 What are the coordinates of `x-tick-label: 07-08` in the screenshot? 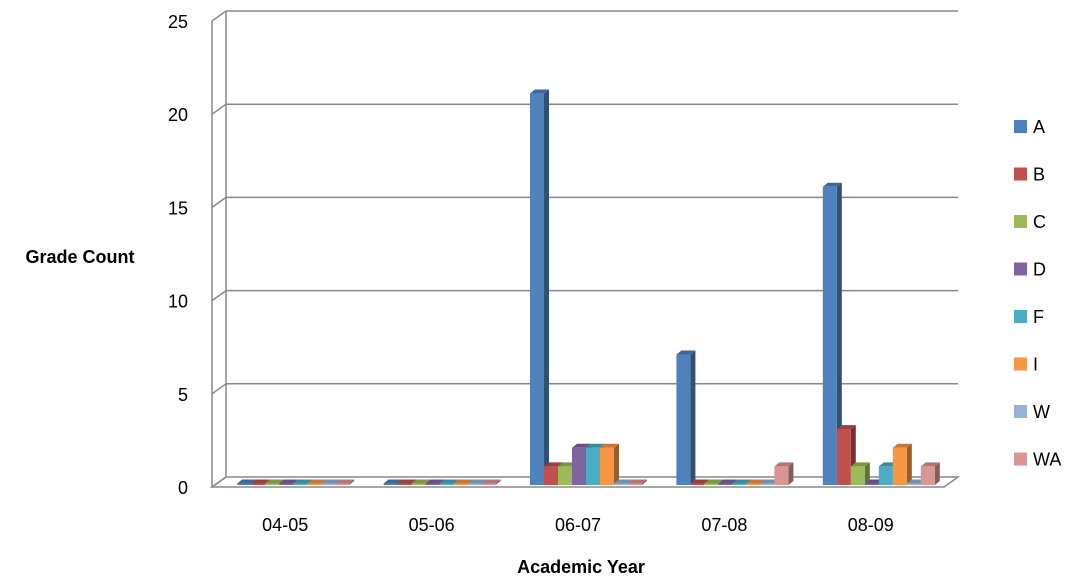 It's located at (724, 525).